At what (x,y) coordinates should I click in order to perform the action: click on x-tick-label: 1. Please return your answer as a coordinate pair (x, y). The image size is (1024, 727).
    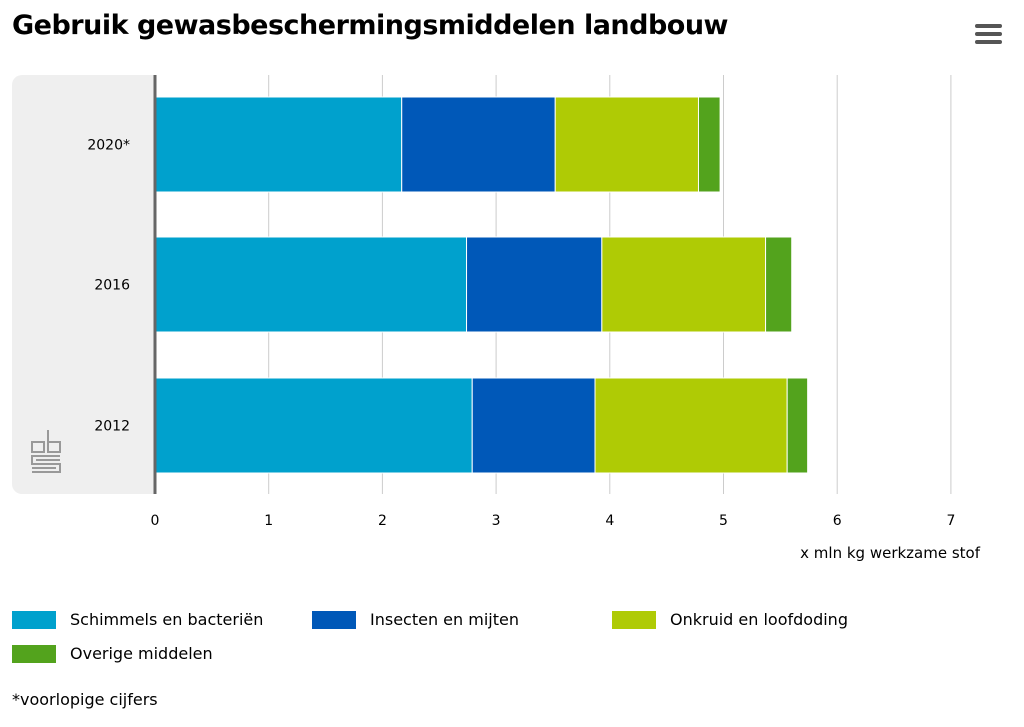
    Looking at the image, I should click on (268, 521).